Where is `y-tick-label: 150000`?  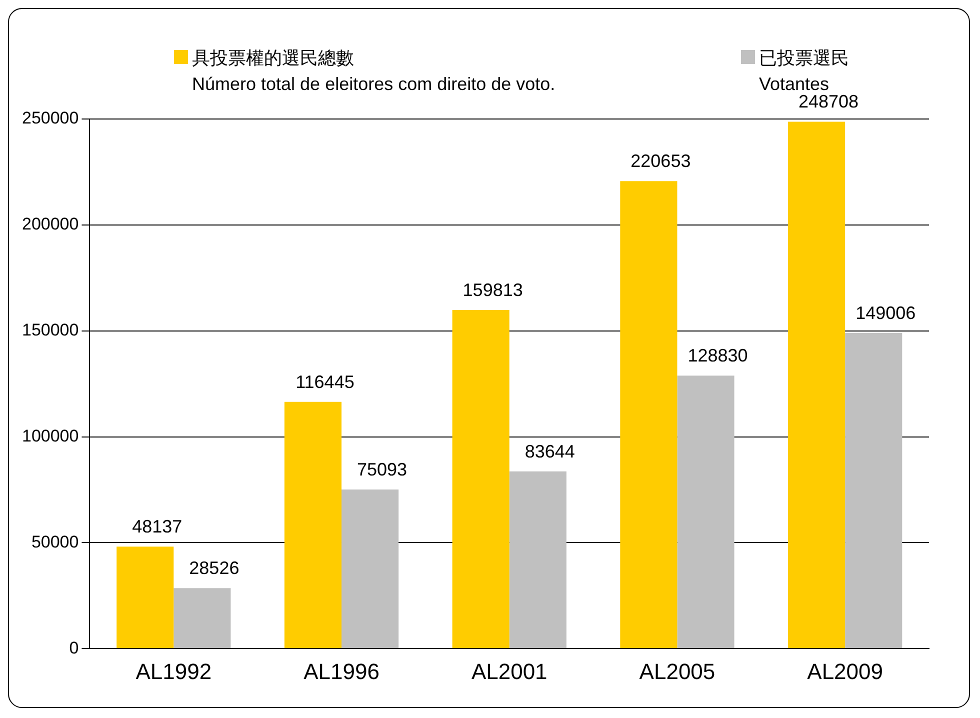 y-tick-label: 150000 is located at coordinates (50, 330).